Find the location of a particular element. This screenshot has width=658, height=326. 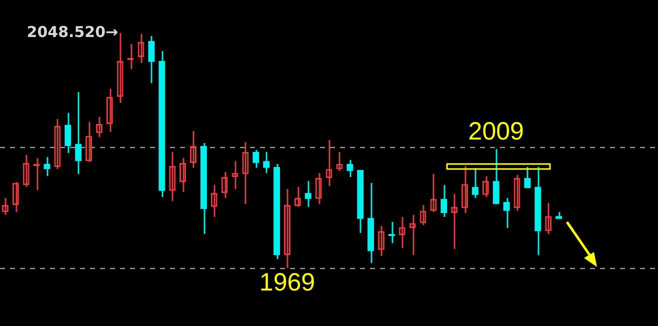

annotation: 2009 is located at coordinates (496, 131).